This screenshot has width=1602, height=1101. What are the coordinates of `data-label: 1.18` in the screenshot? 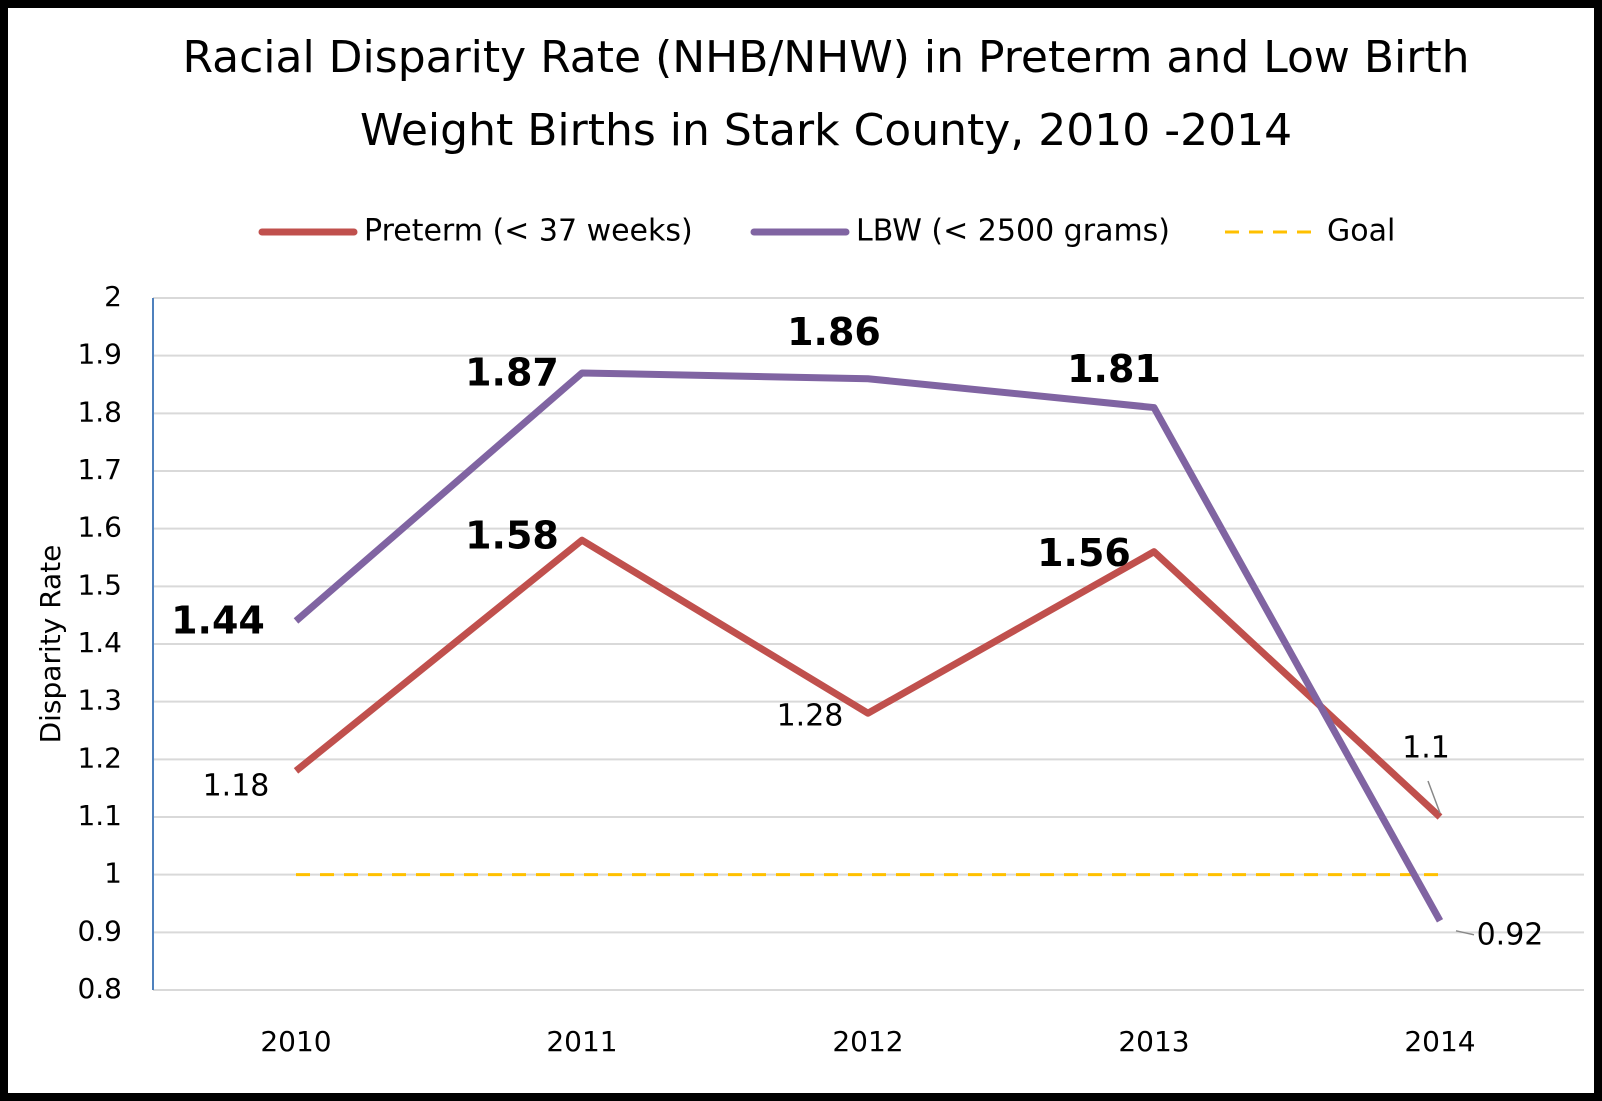 It's located at (236, 785).